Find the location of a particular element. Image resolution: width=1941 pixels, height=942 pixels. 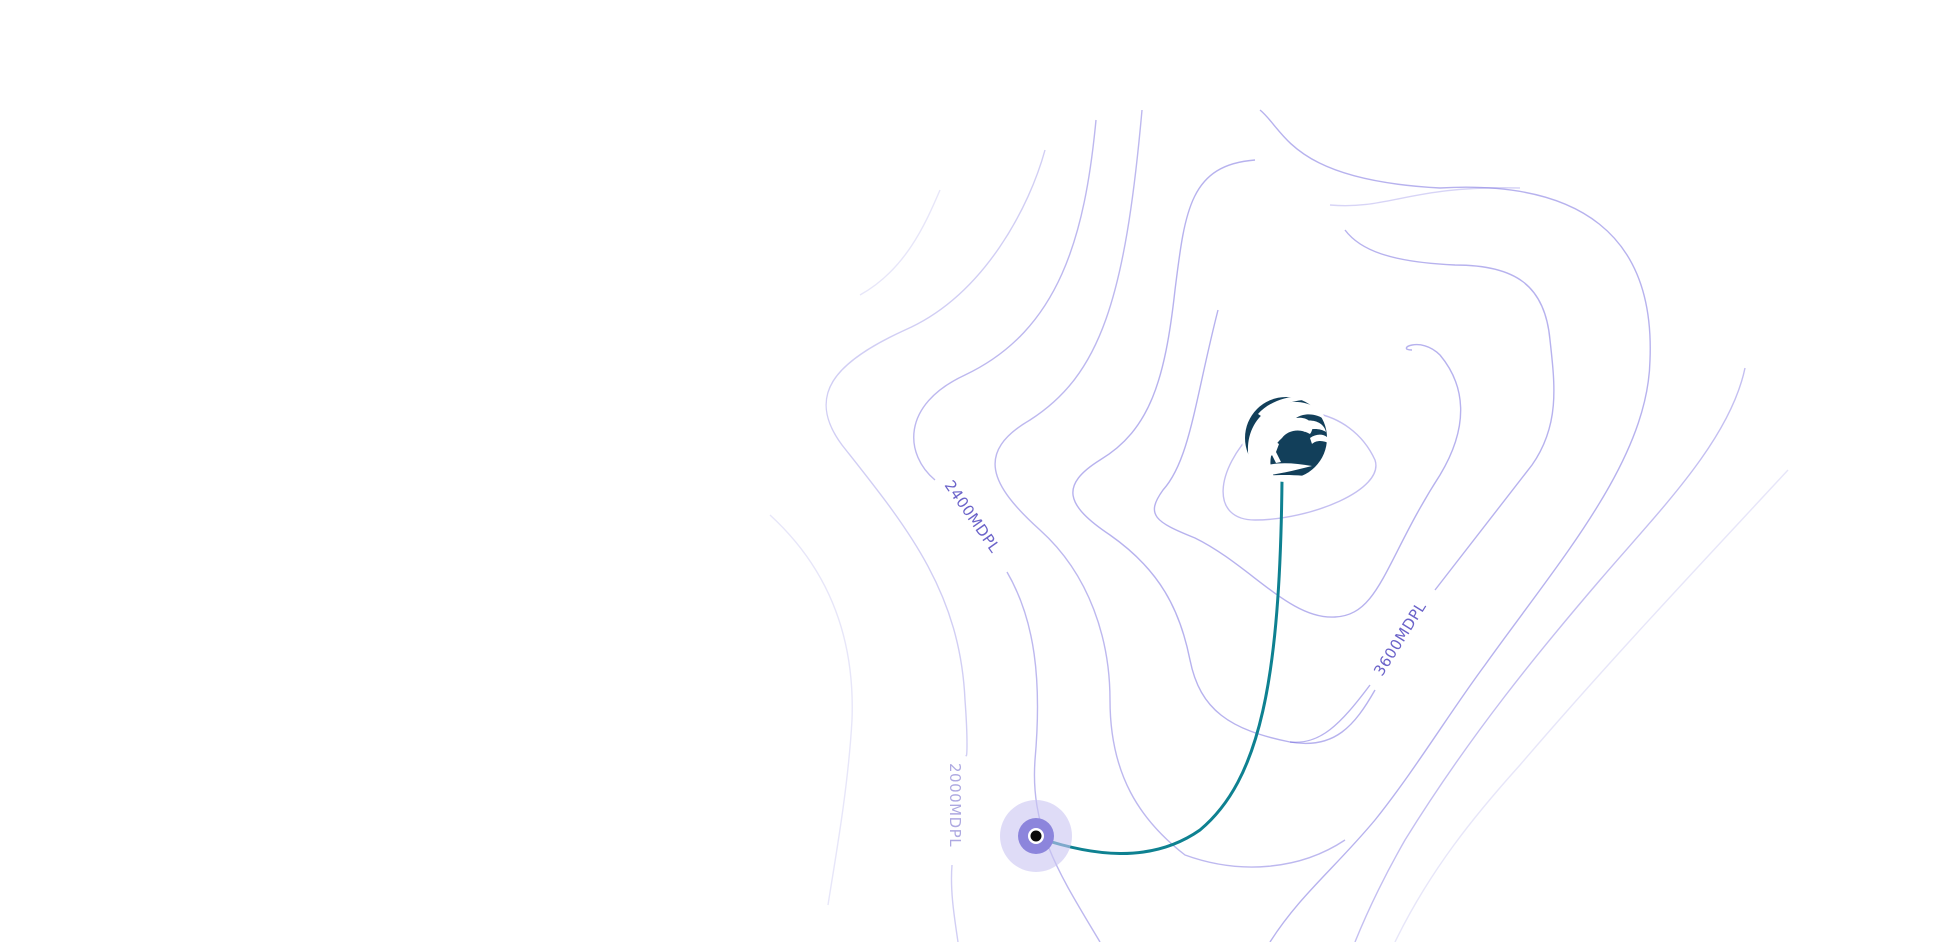

contour-line-3600-upper is located at coordinates (1449, 410).